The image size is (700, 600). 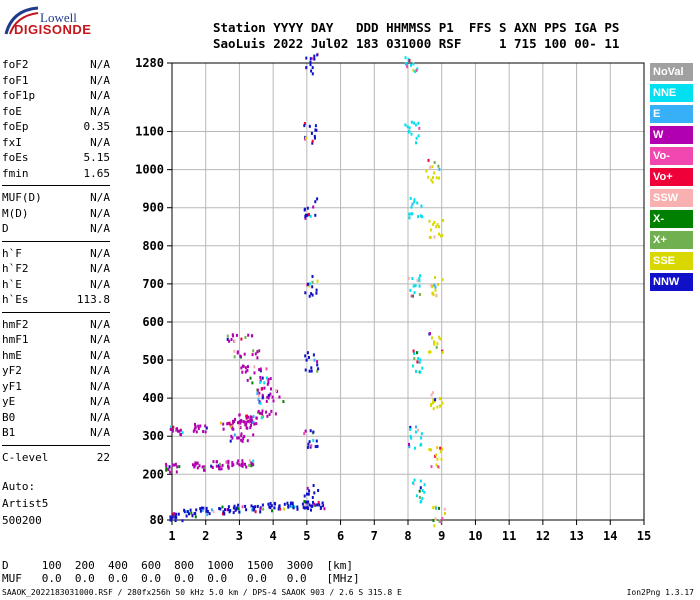 What do you see at coordinates (56, 185) in the screenshot?
I see `param-separator` at bounding box center [56, 185].